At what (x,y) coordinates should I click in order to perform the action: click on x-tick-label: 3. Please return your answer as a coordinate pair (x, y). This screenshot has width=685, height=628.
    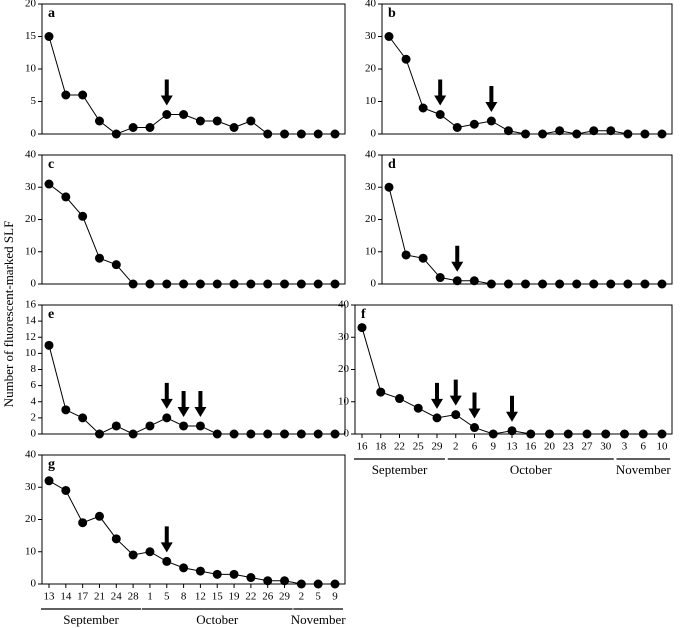
    Looking at the image, I should click on (625, 447).